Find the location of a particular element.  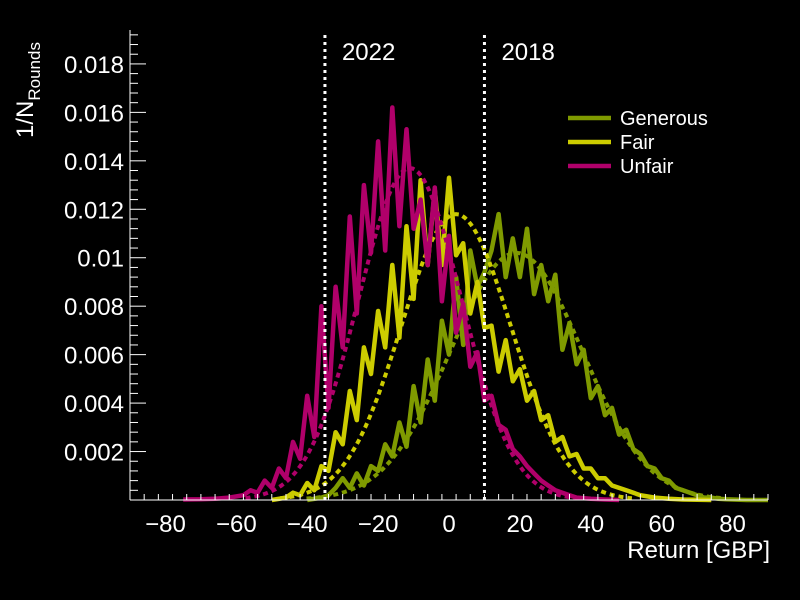

x-axis-title: Return [GBP] is located at coordinates (698, 550).